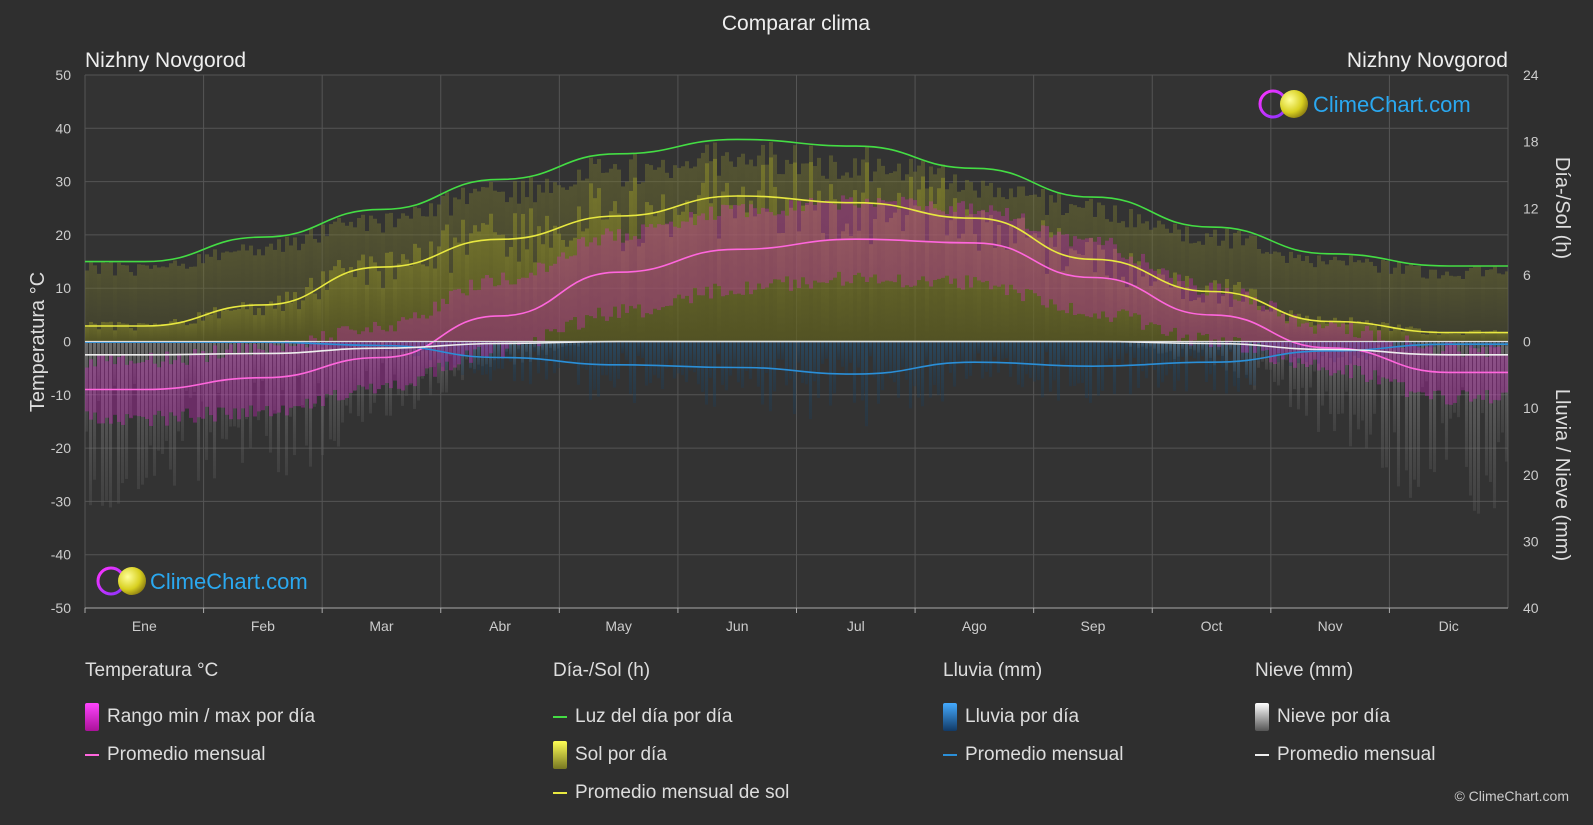 This screenshot has width=1593, height=825. What do you see at coordinates (1531, 475) in the screenshot?
I see `right-tick-label-precip: 20` at bounding box center [1531, 475].